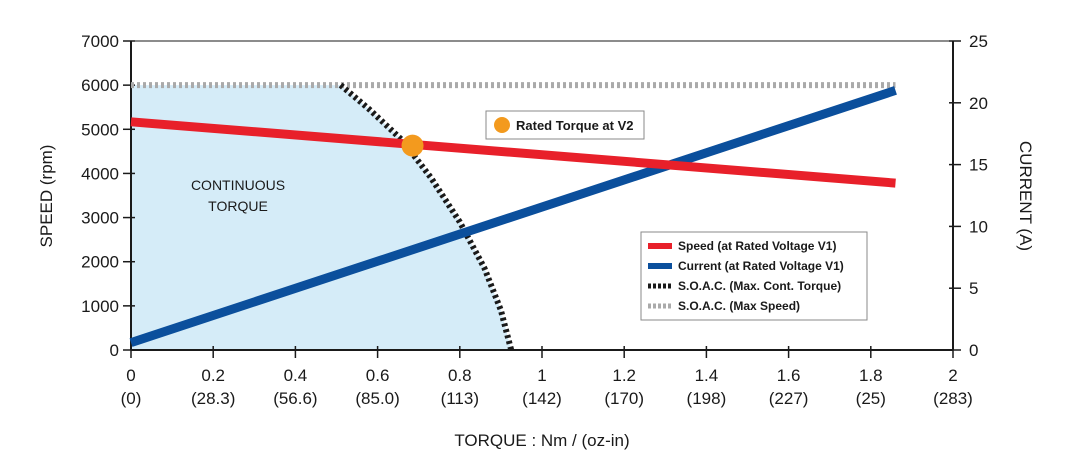 The image size is (1065, 459). I want to click on x-tick-label: 0.8, so click(460, 375).